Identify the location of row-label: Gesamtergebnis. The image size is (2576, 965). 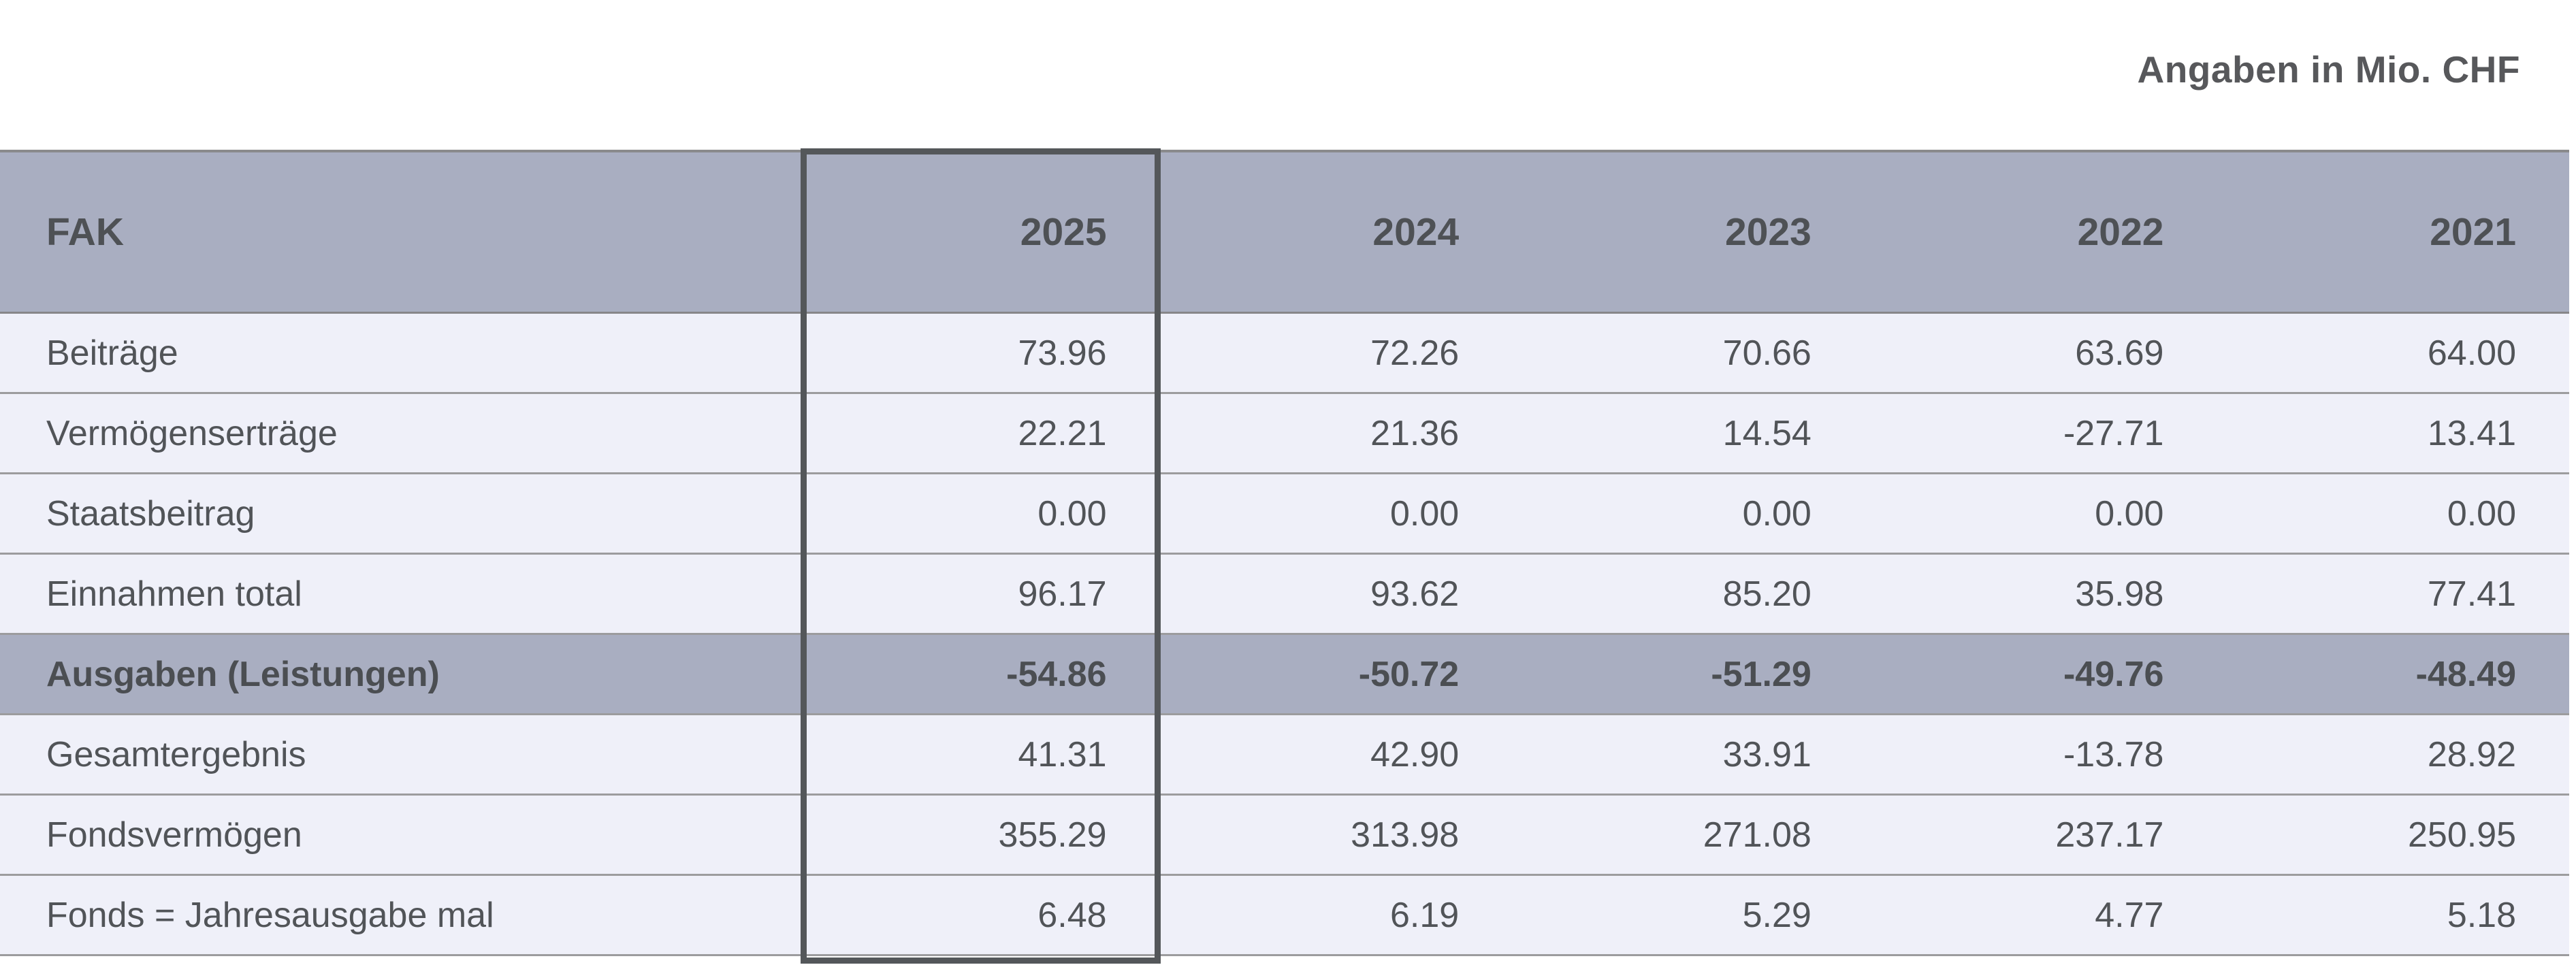
(176, 754).